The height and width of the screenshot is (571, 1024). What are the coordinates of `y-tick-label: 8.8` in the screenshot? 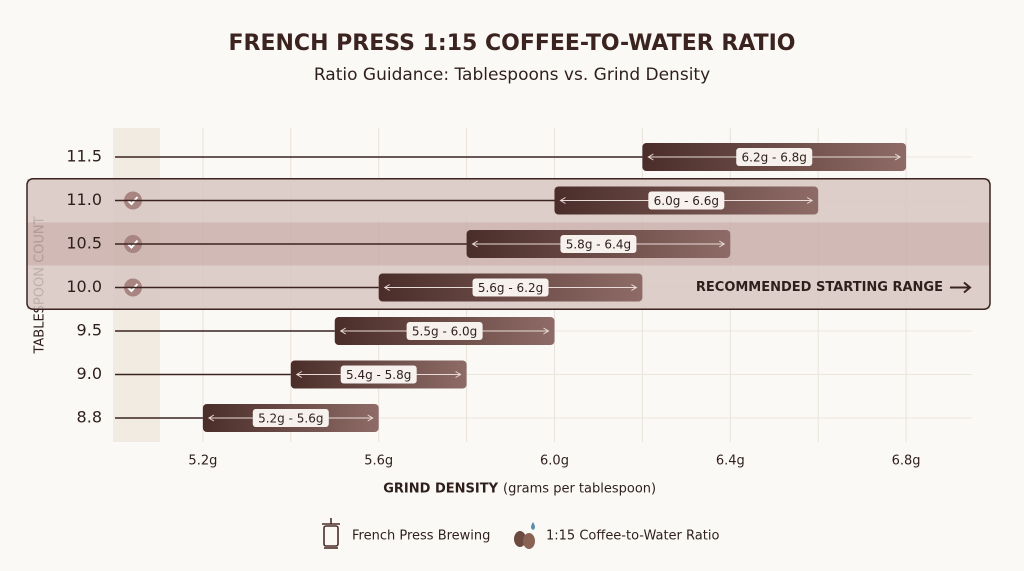 It's located at (89, 417).